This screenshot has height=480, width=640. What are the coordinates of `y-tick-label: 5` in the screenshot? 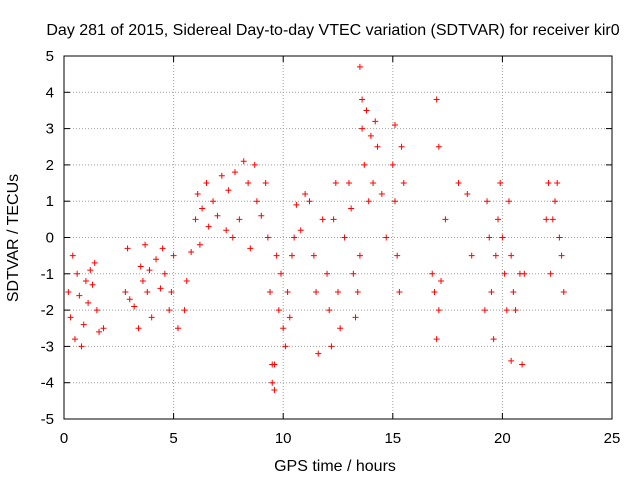 It's located at (50, 56).